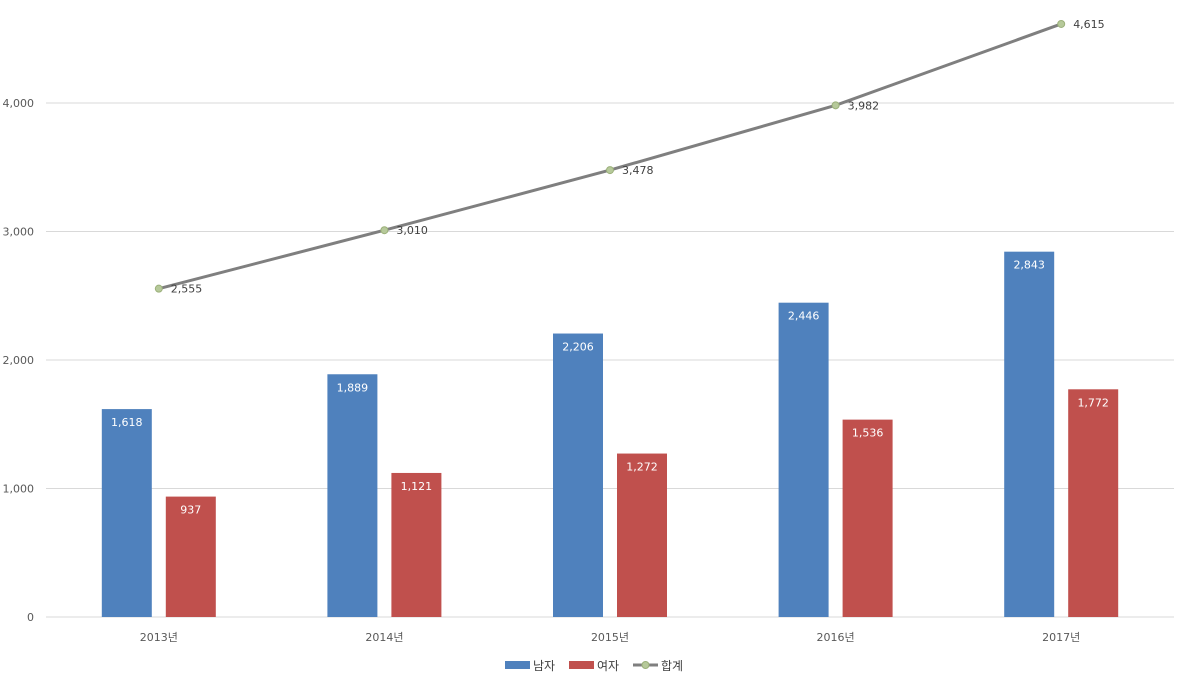 Image resolution: width=1187 pixels, height=683 pixels. Describe the element at coordinates (864, 105) in the screenshot. I see `line-data-label: 3,982` at that location.